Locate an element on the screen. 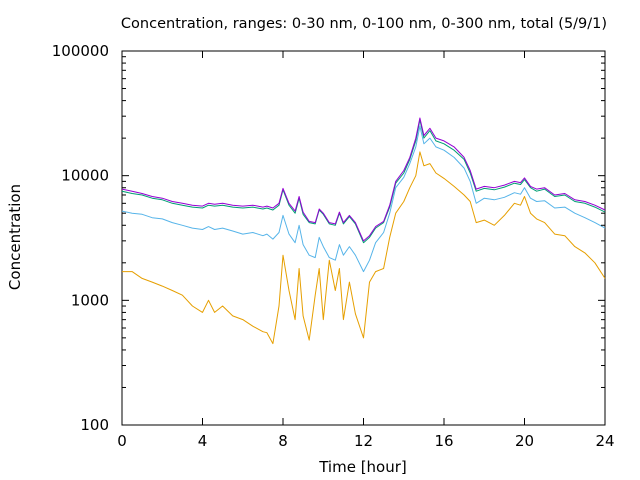  x-tick-label: 12 is located at coordinates (363, 441).